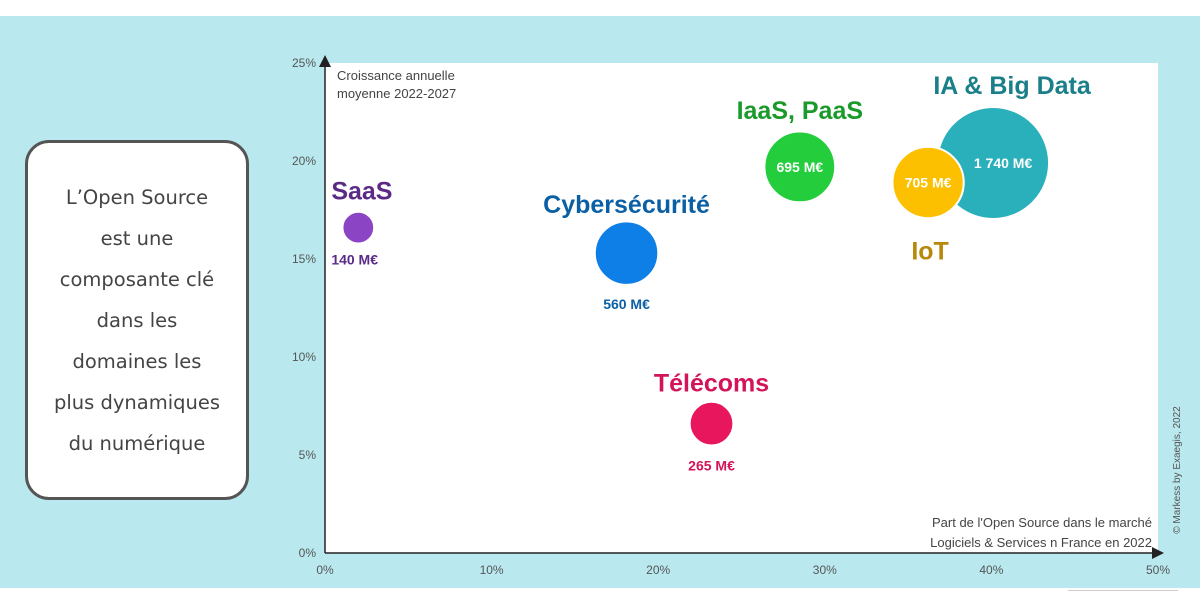 The image size is (1200, 601). What do you see at coordinates (308, 553) in the screenshot?
I see `y-tick-label: 0%` at bounding box center [308, 553].